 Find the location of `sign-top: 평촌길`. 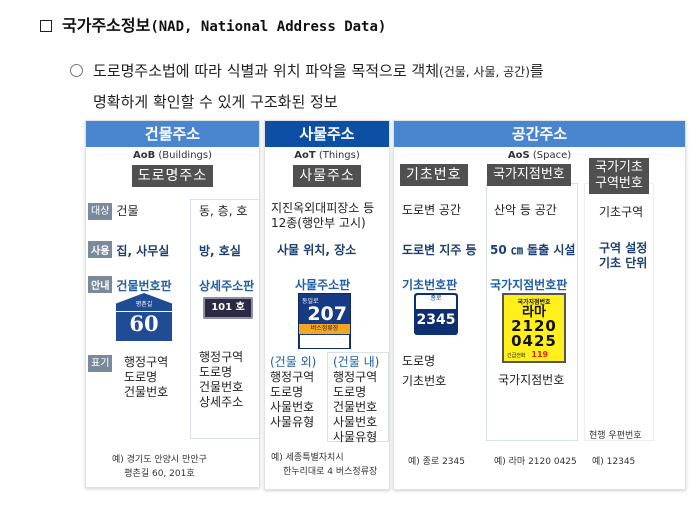

sign-top: 평촌길 is located at coordinates (144, 304).